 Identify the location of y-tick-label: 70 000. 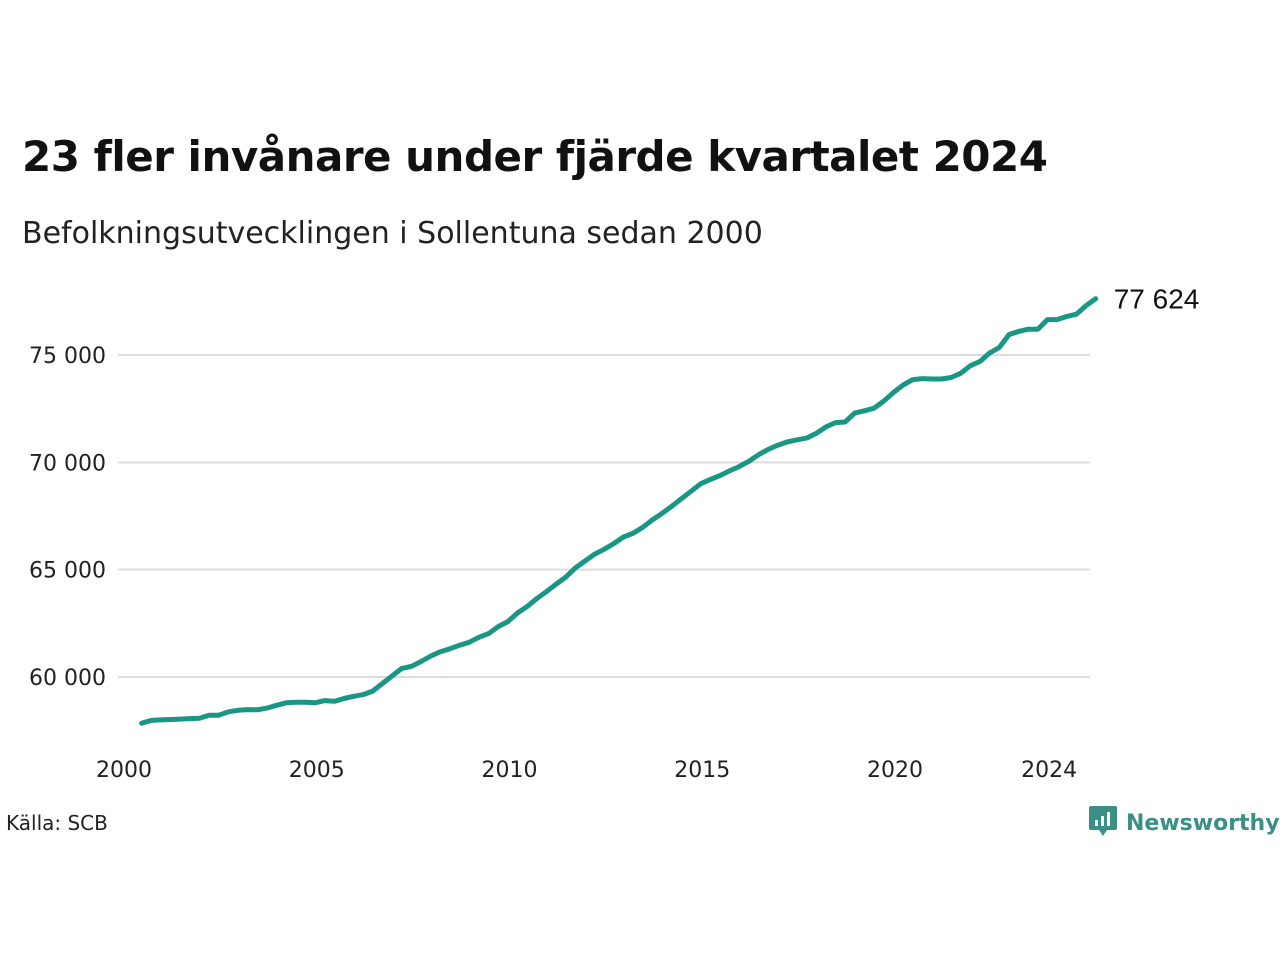
(67, 463).